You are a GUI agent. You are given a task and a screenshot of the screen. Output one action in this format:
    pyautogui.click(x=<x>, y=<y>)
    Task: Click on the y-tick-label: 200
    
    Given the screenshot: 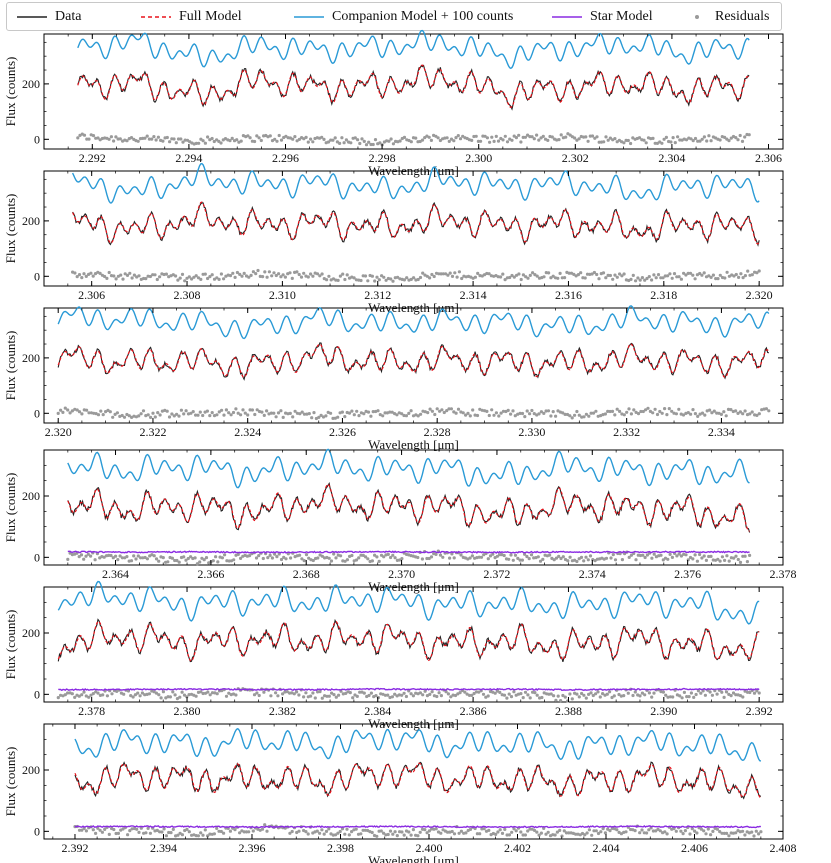 What is the action you would take?
    pyautogui.click(x=31, y=633)
    